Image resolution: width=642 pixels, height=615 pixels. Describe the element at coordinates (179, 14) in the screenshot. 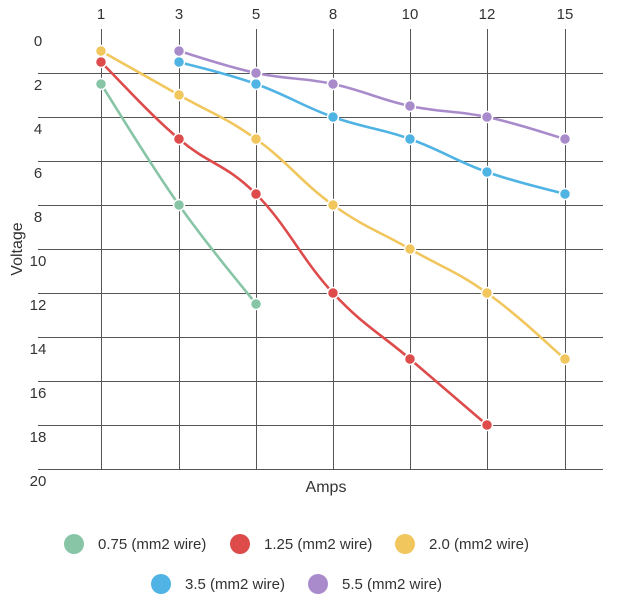

I see `x-tick-label: 3` at that location.